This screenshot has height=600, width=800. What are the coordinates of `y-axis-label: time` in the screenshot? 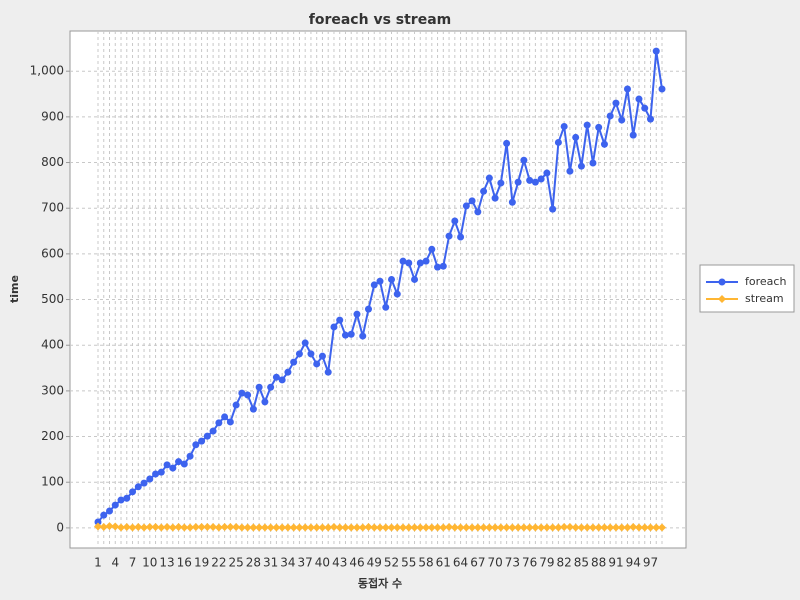 It's located at (14, 289).